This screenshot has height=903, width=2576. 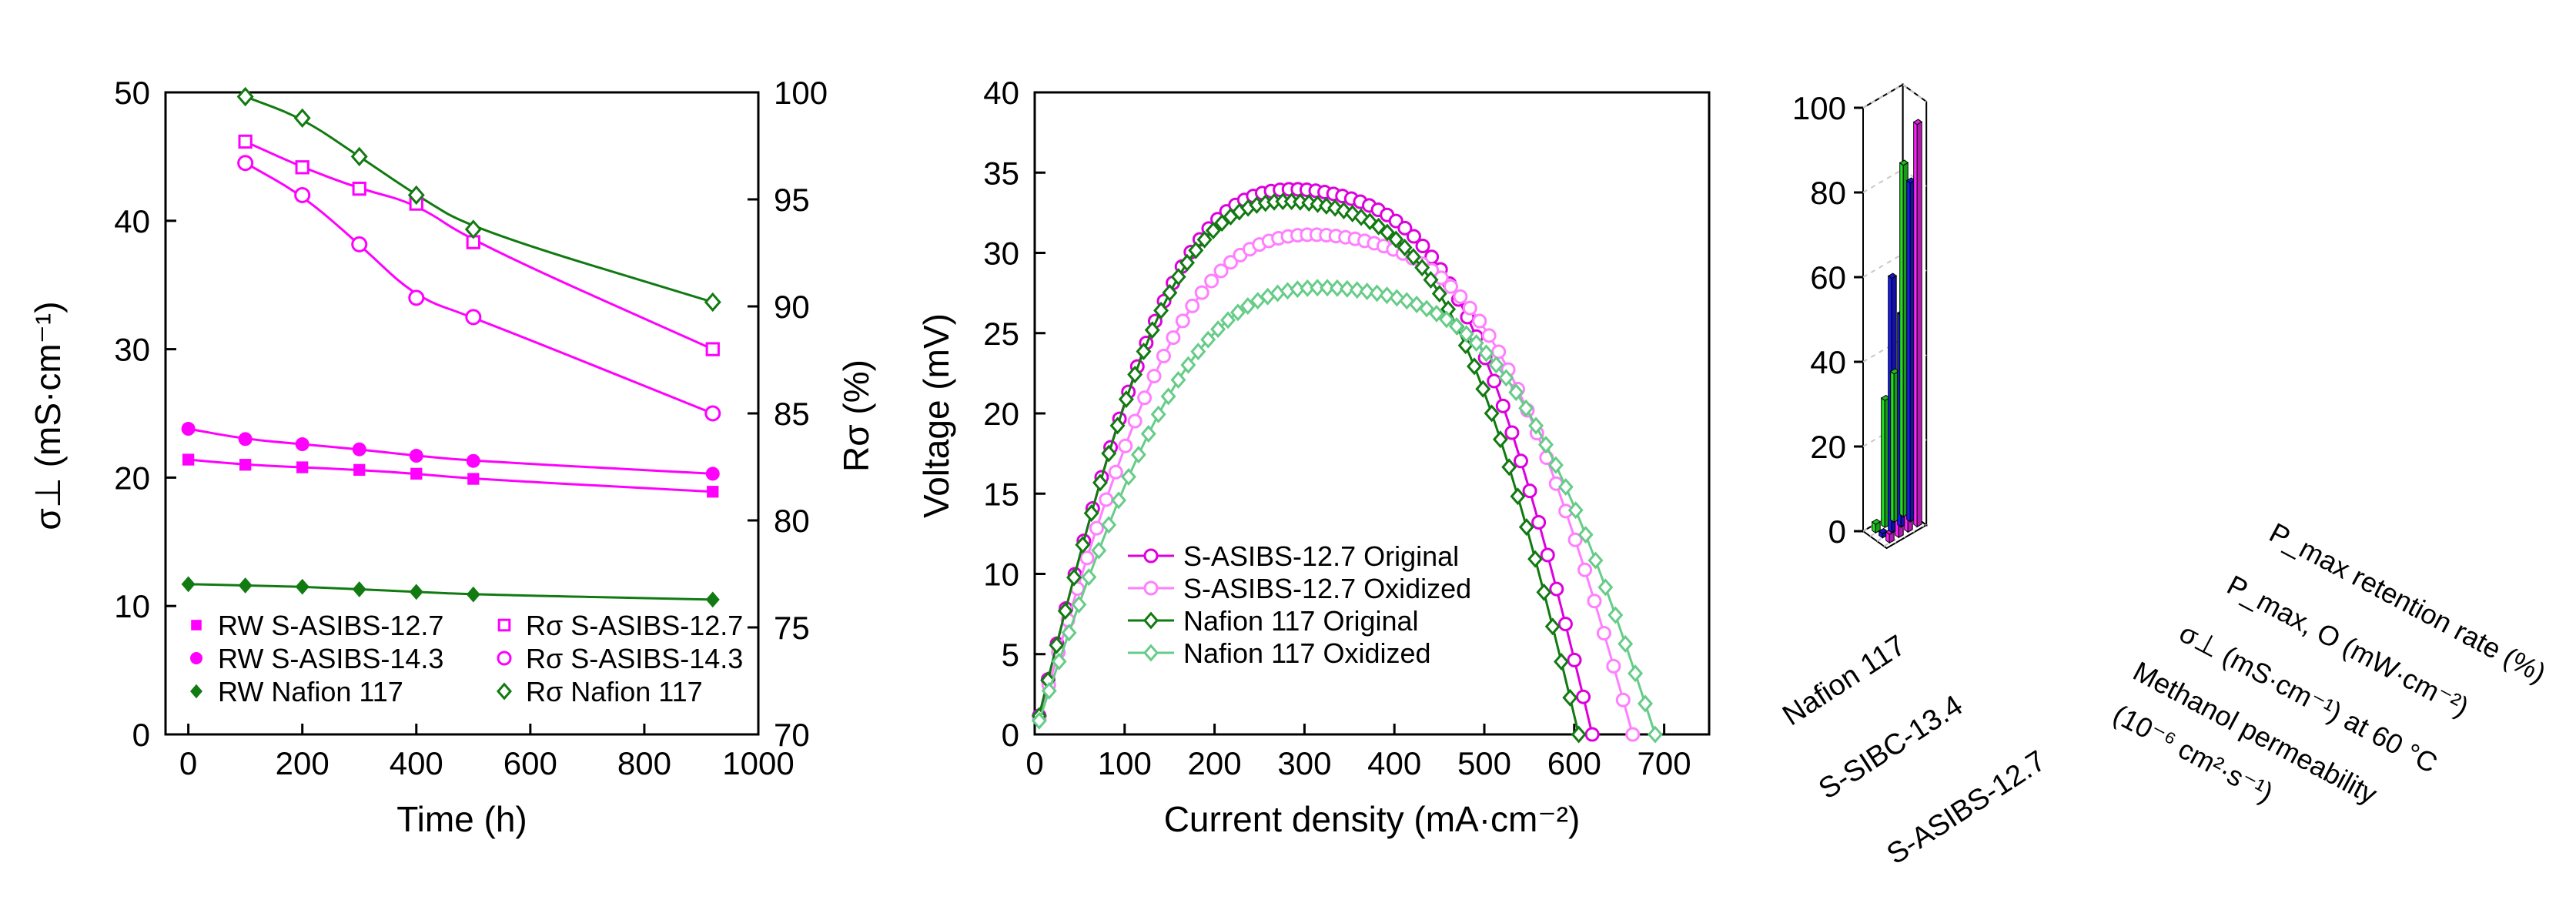 What do you see at coordinates (132, 93) in the screenshot?
I see `panel-a-left-tick-label: 50` at bounding box center [132, 93].